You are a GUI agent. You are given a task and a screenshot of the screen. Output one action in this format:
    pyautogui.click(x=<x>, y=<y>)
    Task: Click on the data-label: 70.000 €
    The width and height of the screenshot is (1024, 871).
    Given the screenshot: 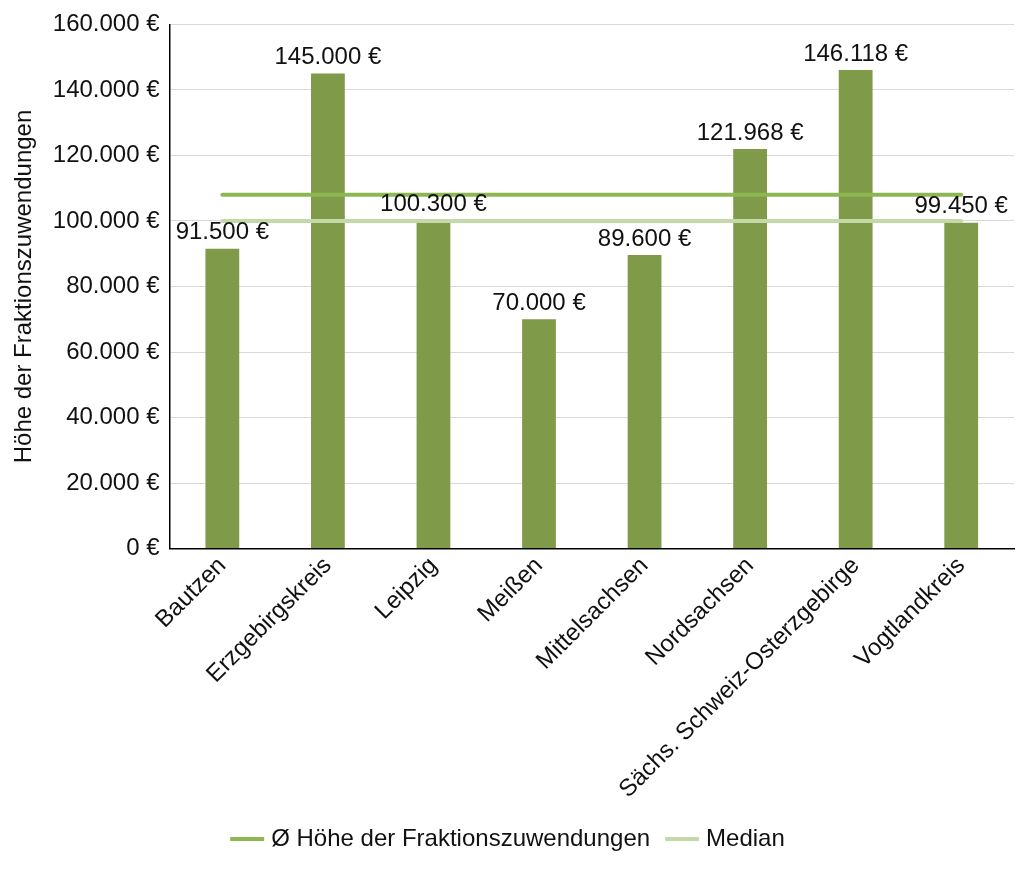 What is the action you would take?
    pyautogui.click(x=539, y=301)
    